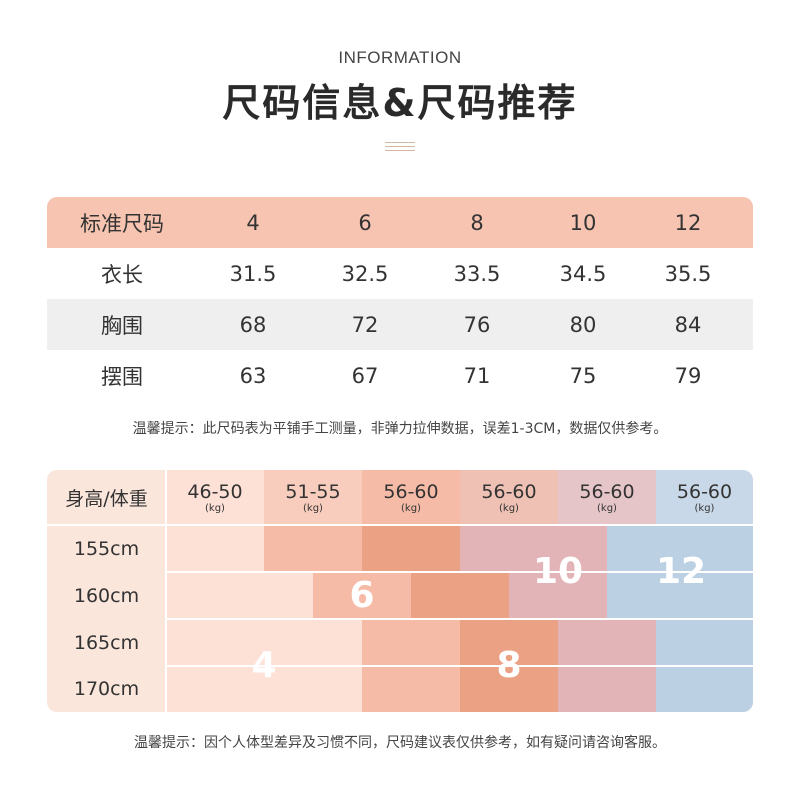 Image resolution: width=800 pixels, height=800 pixels. Describe the element at coordinates (122, 223) in the screenshot. I see `header-label: 标准尺码` at that location.